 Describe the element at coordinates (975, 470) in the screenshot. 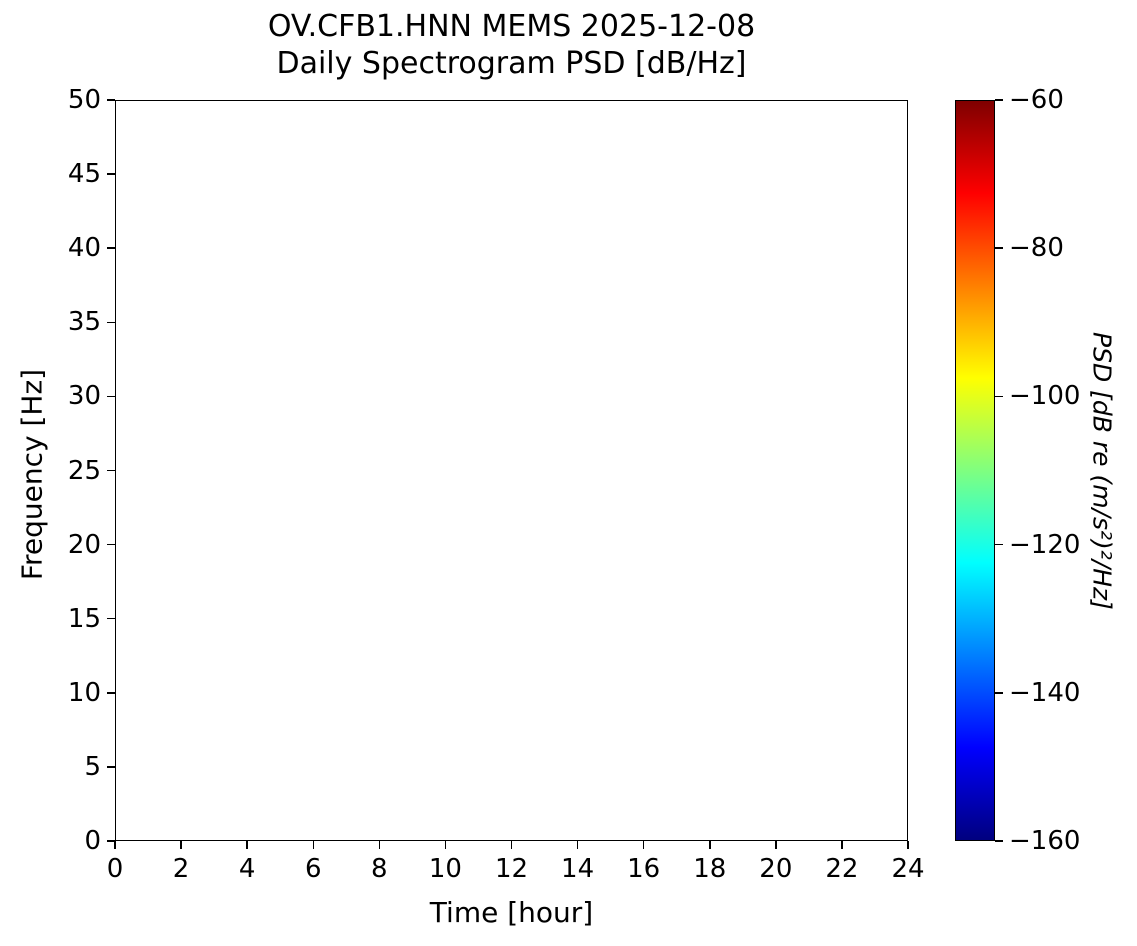

I see `colorbar` at that location.